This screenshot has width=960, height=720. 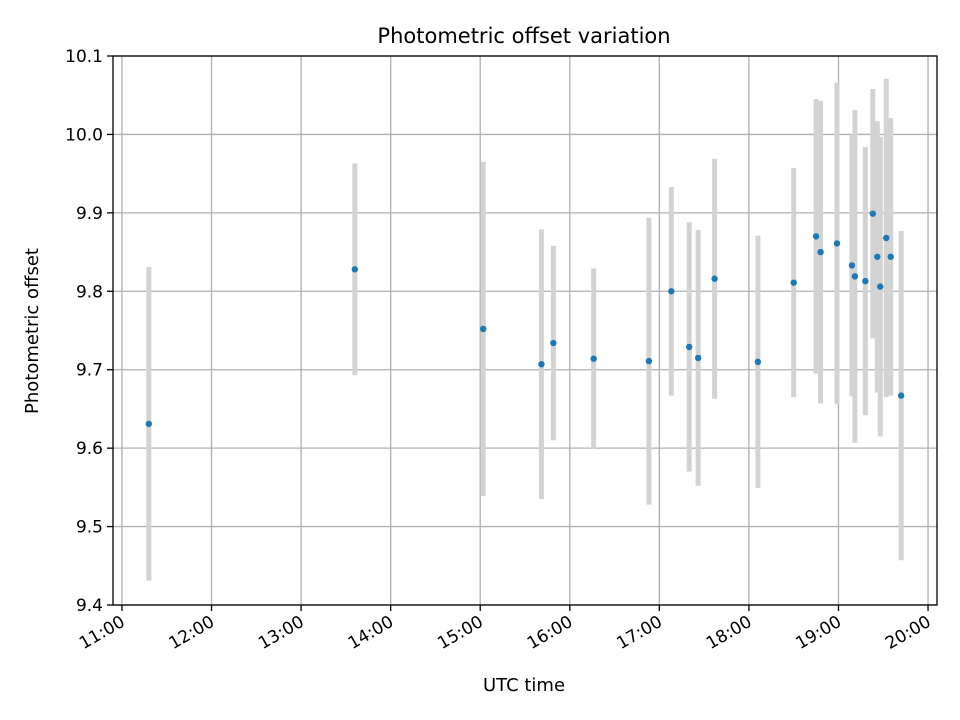 I want to click on y-tick-label: 9.4, so click(x=89, y=606).